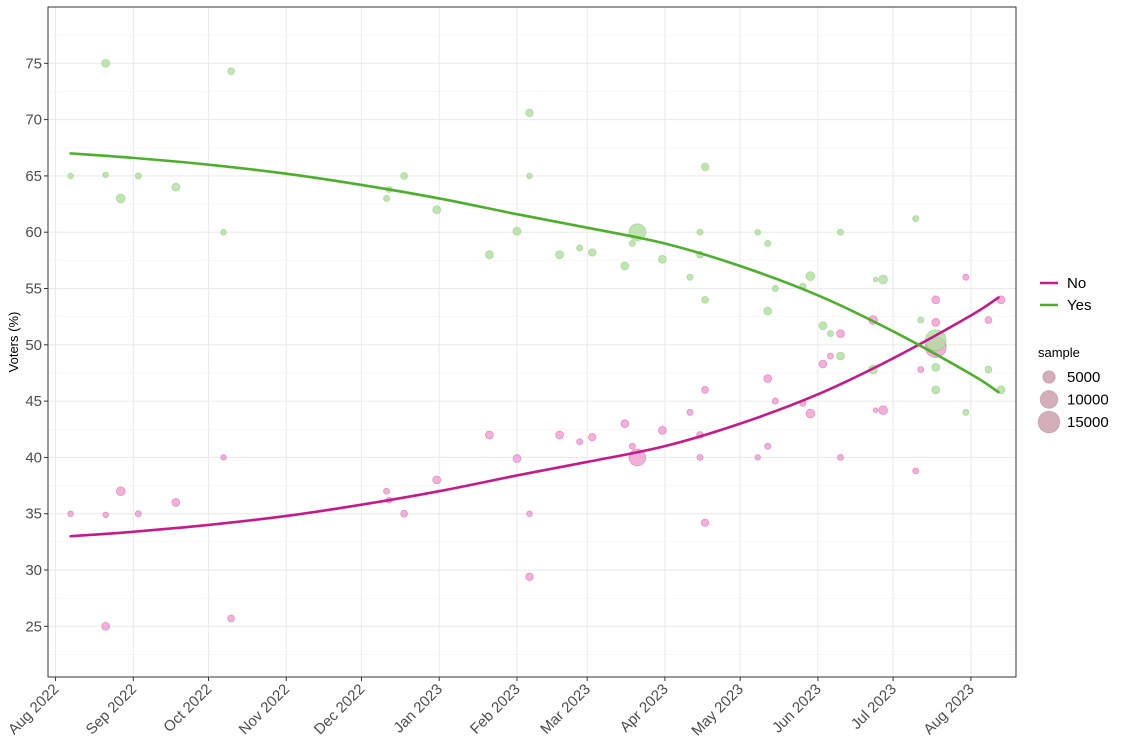  Describe the element at coordinates (33, 709) in the screenshot. I see `x-tick-label: Aug 2022` at that location.